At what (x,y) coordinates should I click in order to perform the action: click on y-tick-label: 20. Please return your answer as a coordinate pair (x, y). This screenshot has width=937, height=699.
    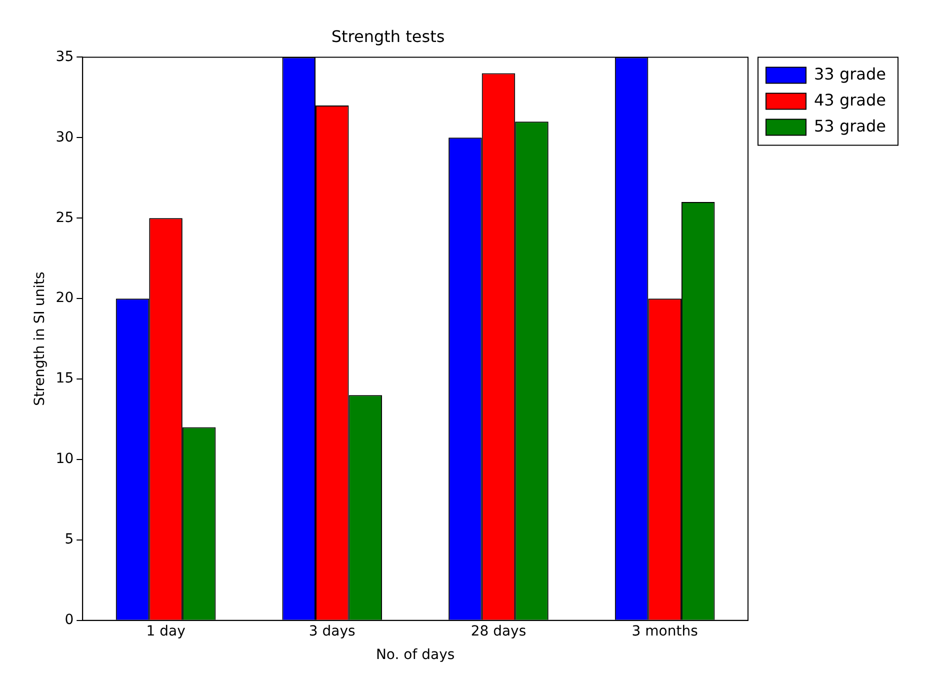
    Looking at the image, I should click on (65, 298).